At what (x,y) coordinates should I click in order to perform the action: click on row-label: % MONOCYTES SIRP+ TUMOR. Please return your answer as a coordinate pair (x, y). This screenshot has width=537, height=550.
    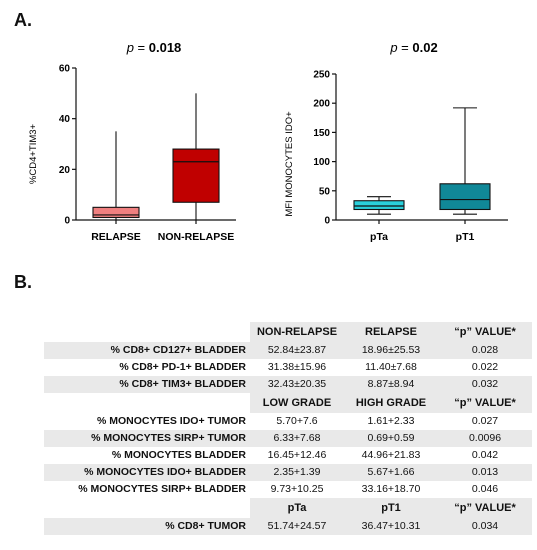
    Looking at the image, I should click on (147, 438).